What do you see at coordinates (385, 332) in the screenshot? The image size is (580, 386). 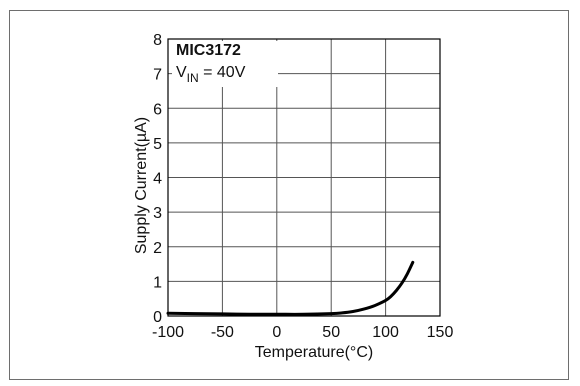 I see `x-tick-label: 100` at bounding box center [385, 332].